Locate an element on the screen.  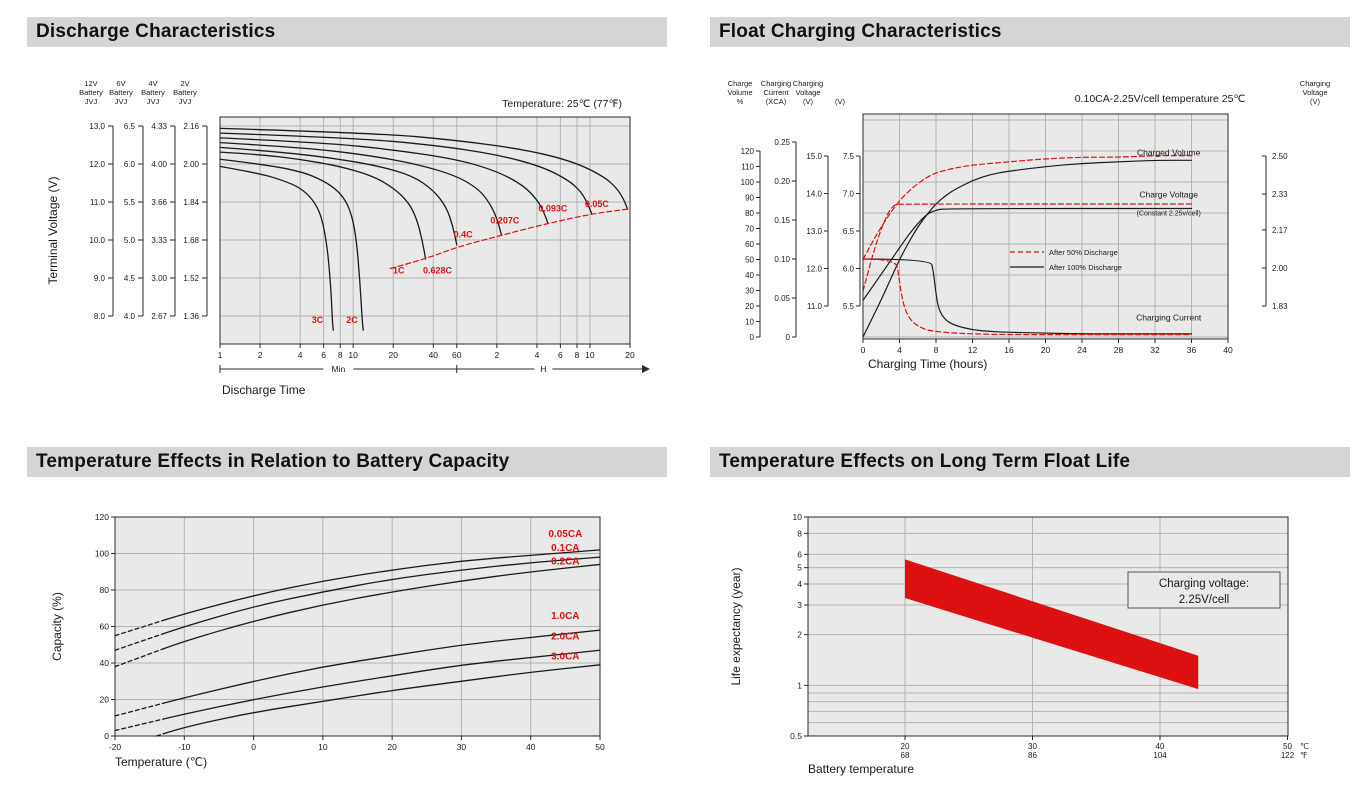
x-tick-fahrenheit: 122 is located at coordinates (1288, 755).